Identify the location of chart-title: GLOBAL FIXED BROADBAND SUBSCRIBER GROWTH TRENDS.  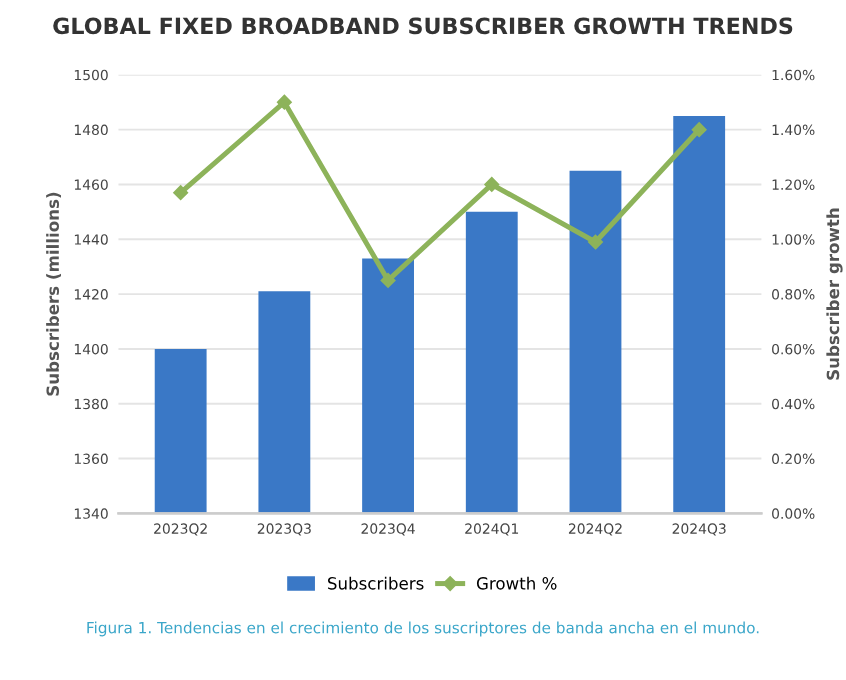
(423, 26).